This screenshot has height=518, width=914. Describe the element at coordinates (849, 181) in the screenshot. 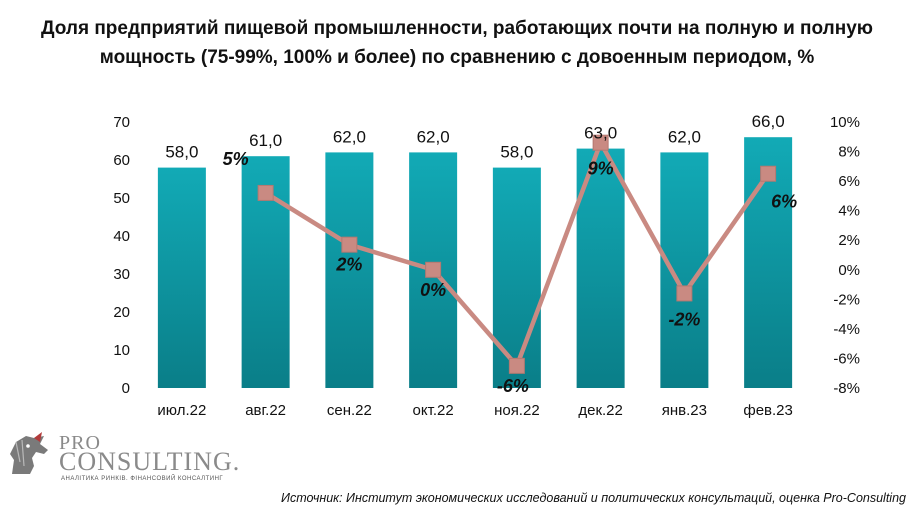

I see `y-right-tick-label: 6%` at that location.